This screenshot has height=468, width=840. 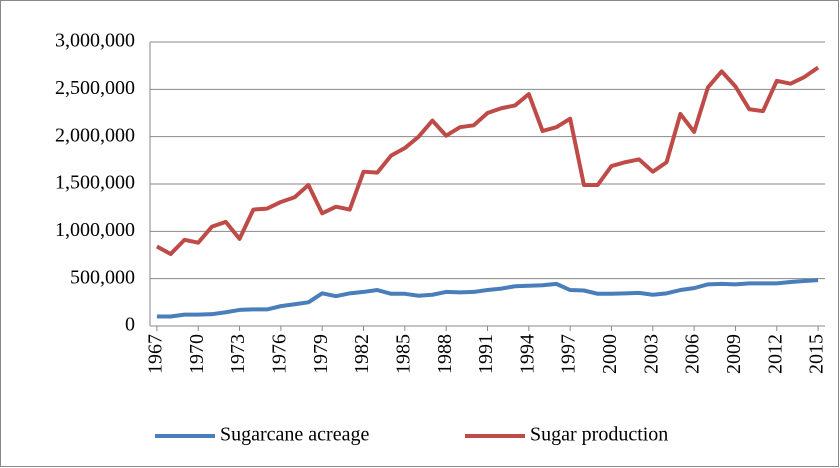 I want to click on x-tick-label: 1997, so click(x=569, y=354).